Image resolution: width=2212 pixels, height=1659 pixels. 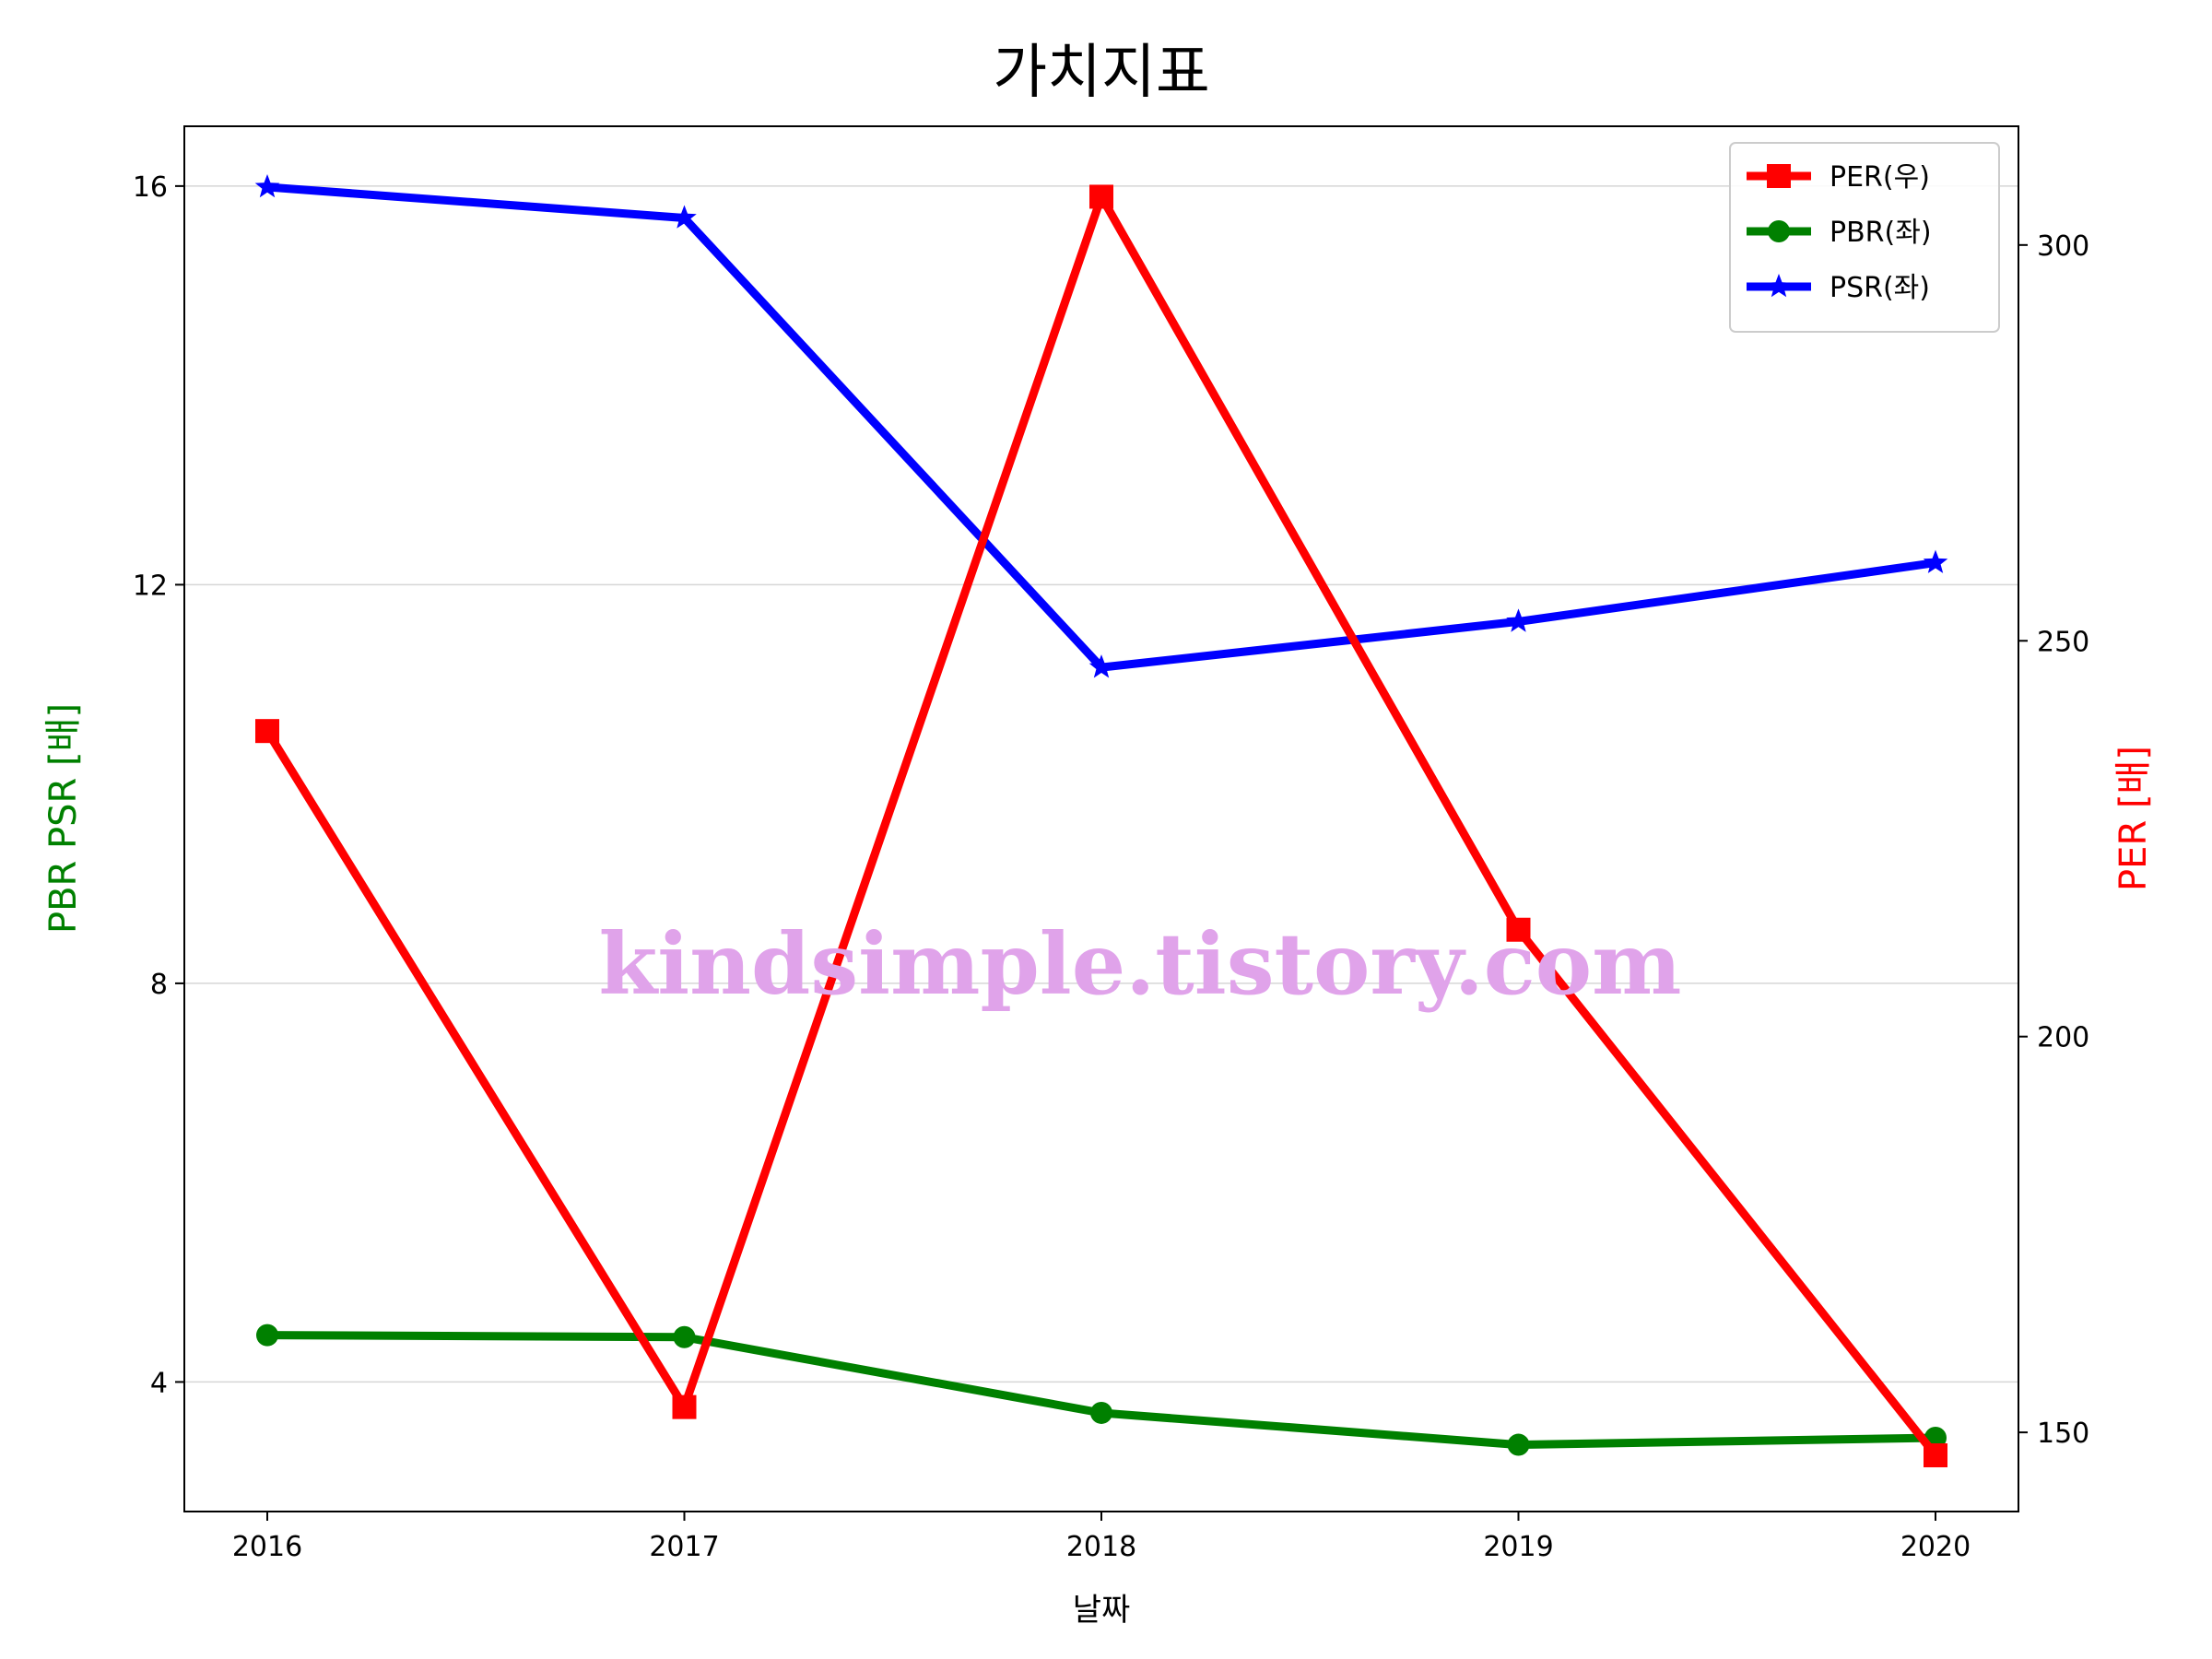 What do you see at coordinates (2133, 818) in the screenshot?
I see `right-y-axis-label: PER [배]` at bounding box center [2133, 818].